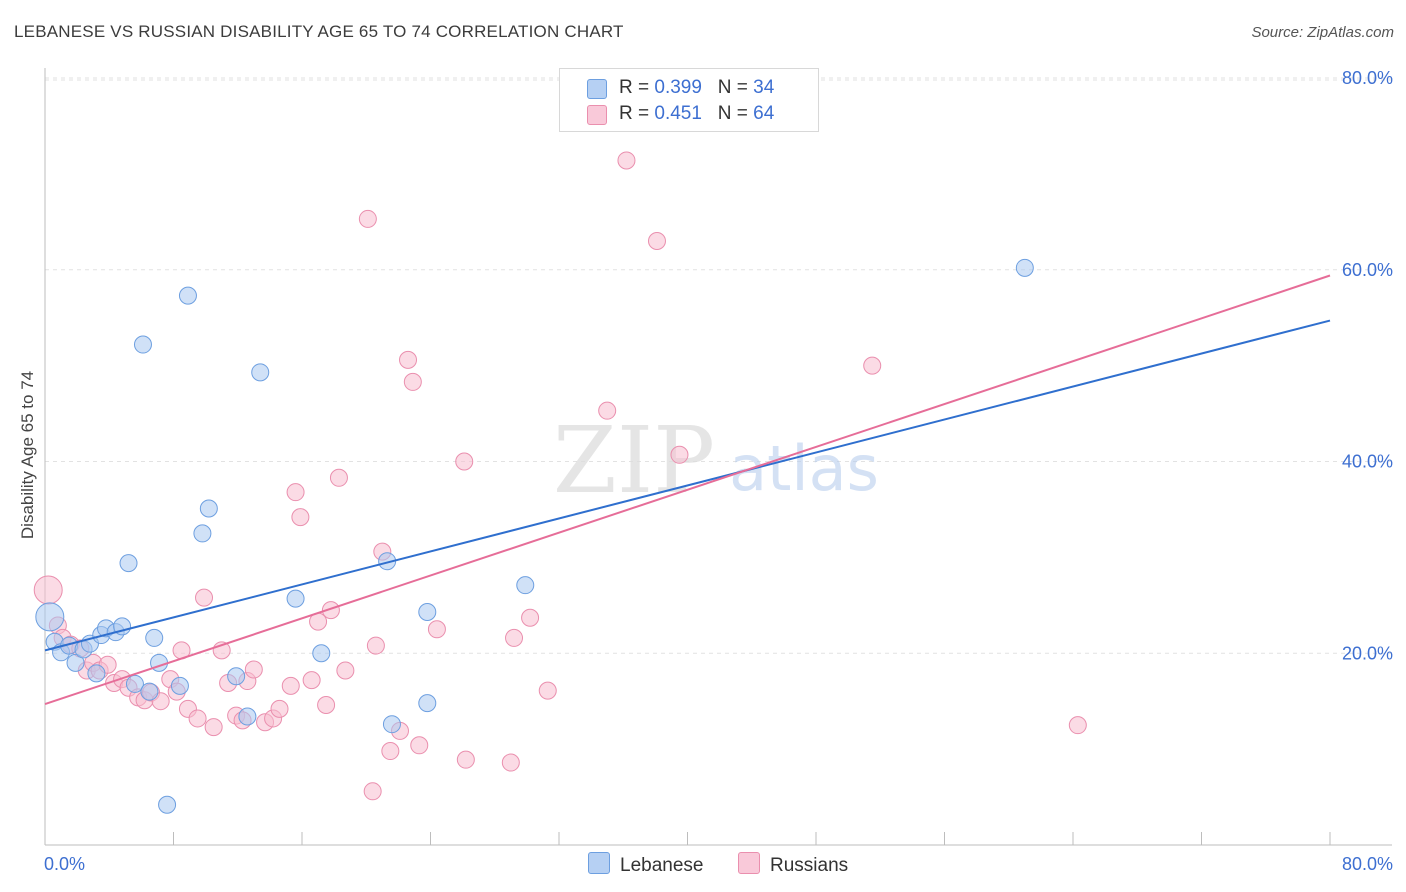  Describe the element at coordinates (764, 87) in the screenshot. I see `legend-n-value: 34` at that location.